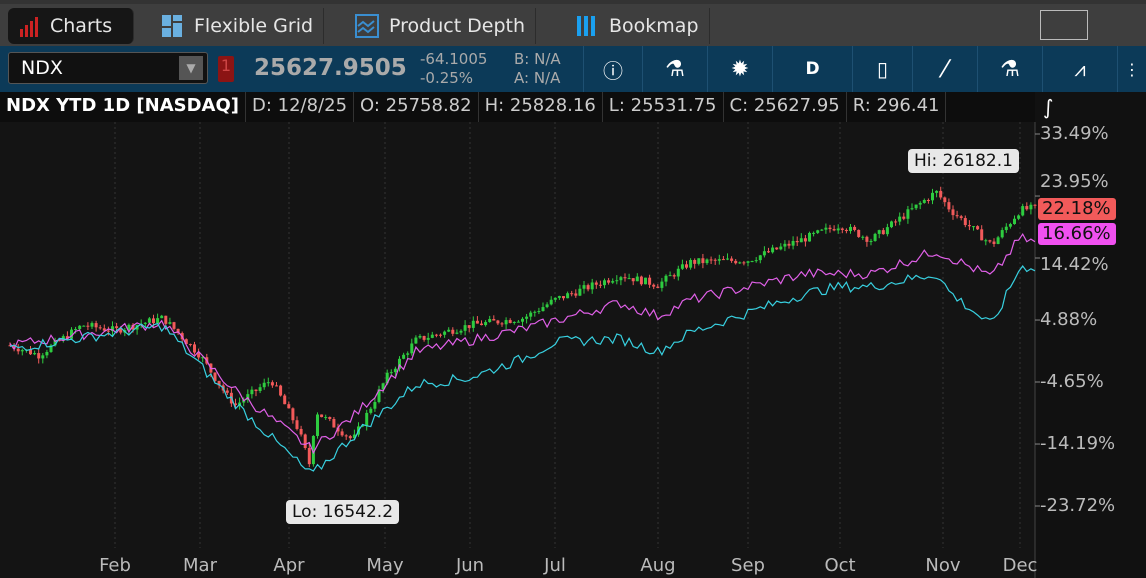 This screenshot has height=578, width=1146. Describe the element at coordinates (191, 68) in the screenshot. I see `chevron-down-icon: ▼` at that location.